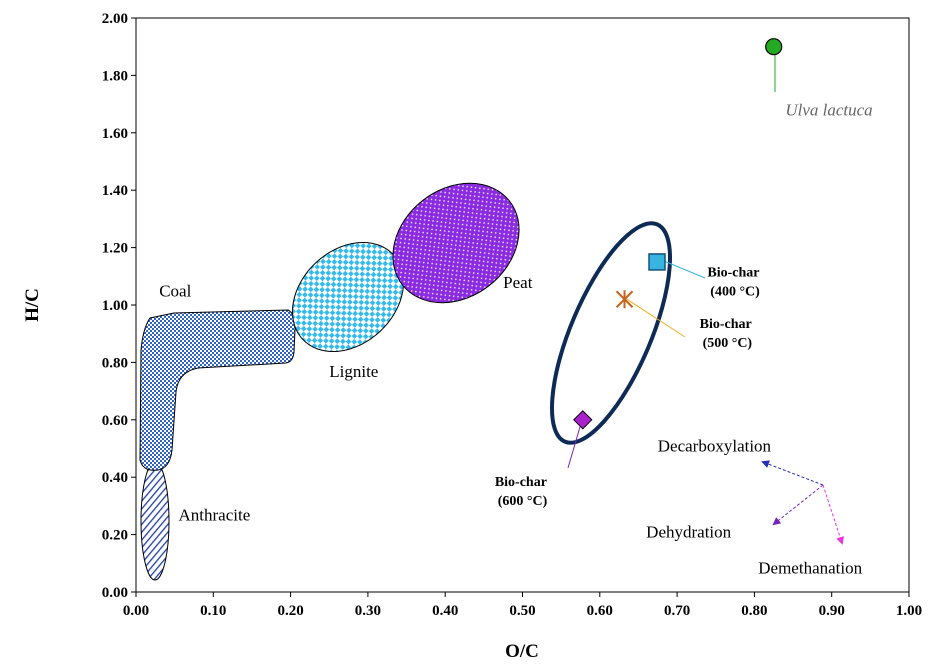  What do you see at coordinates (611, 333) in the screenshot?
I see `biochar-cluster-ellipse` at bounding box center [611, 333].